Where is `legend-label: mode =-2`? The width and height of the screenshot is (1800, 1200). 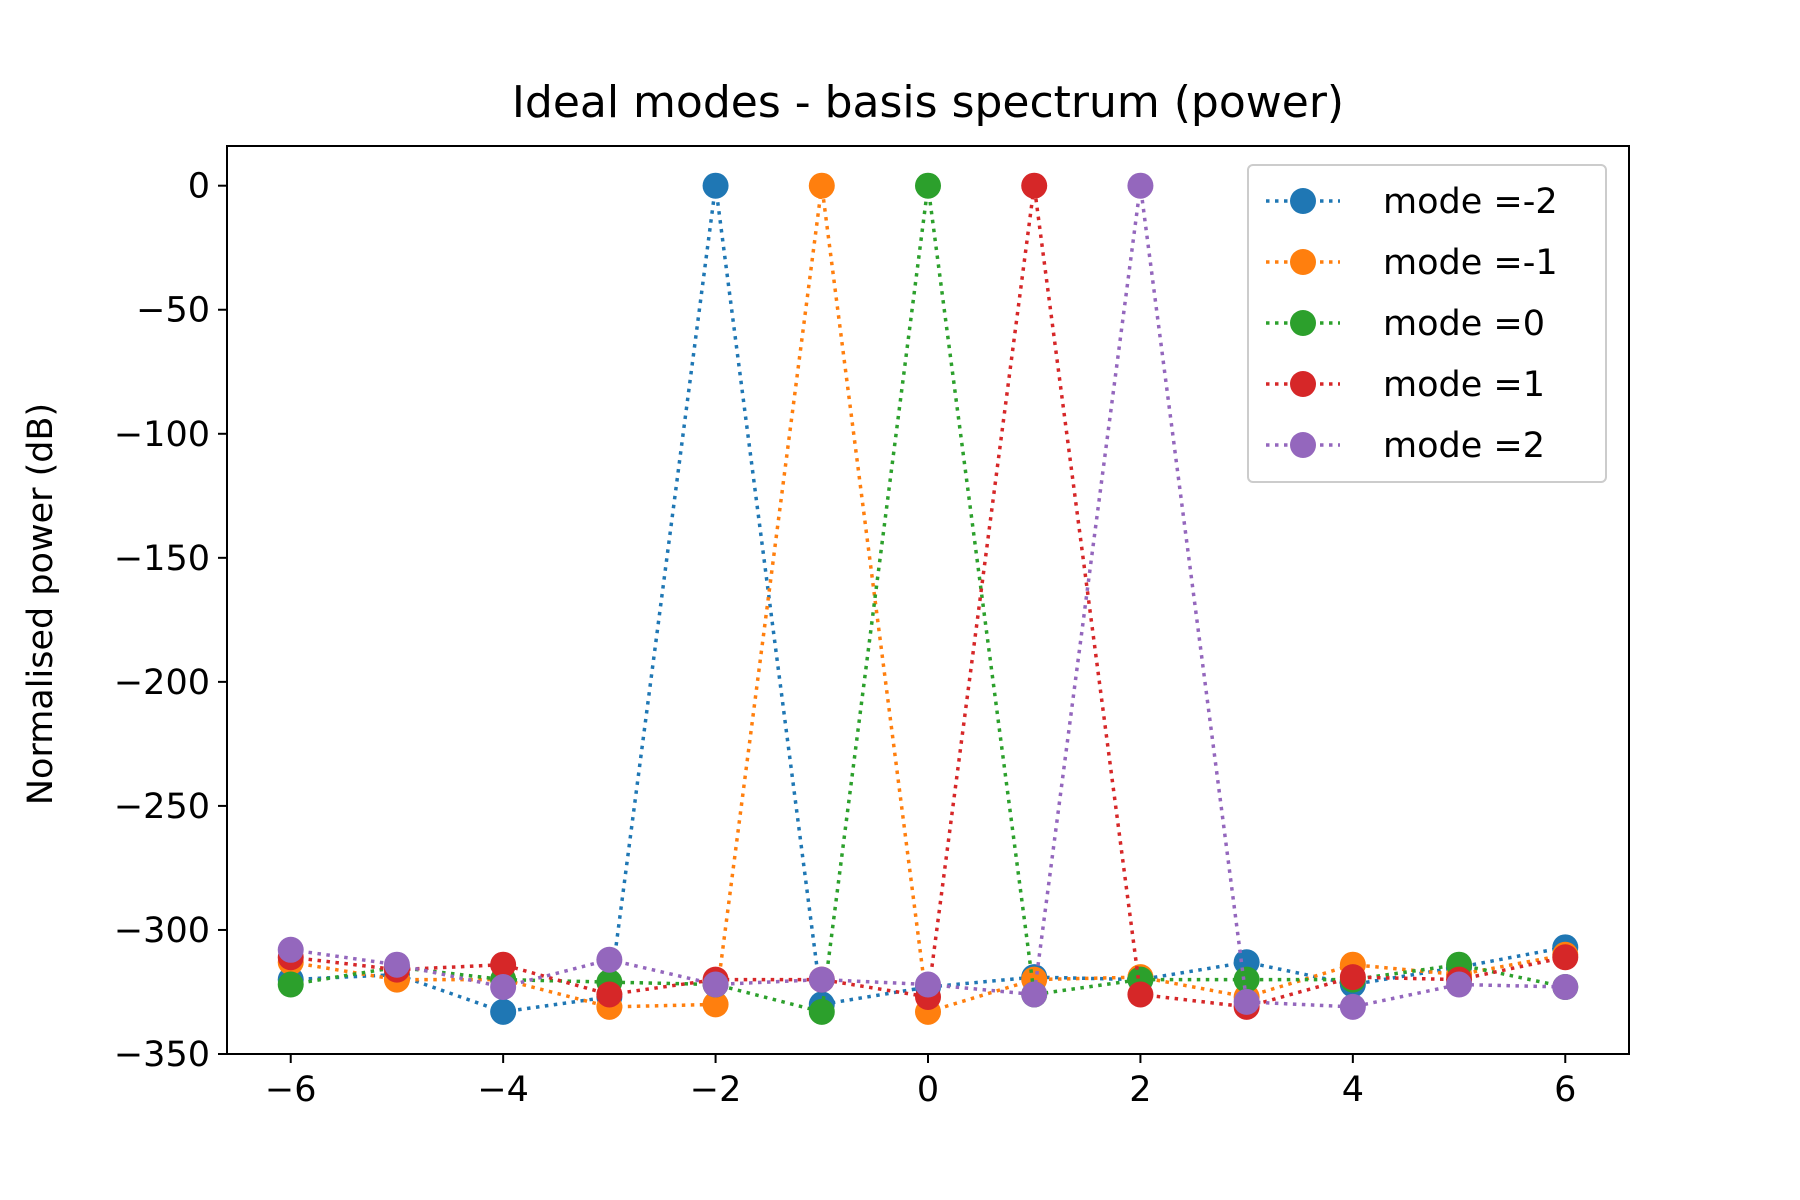 legend-label: mode =-2 is located at coordinates (1470, 202).